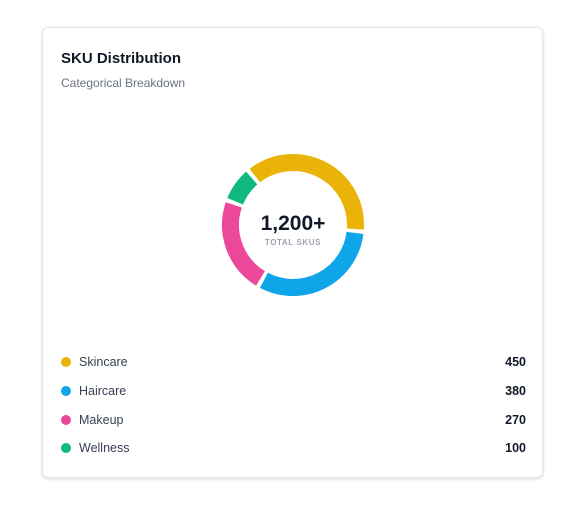 Image resolution: width=585 pixels, height=505 pixels. I want to click on donut-segments, so click(293, 225).